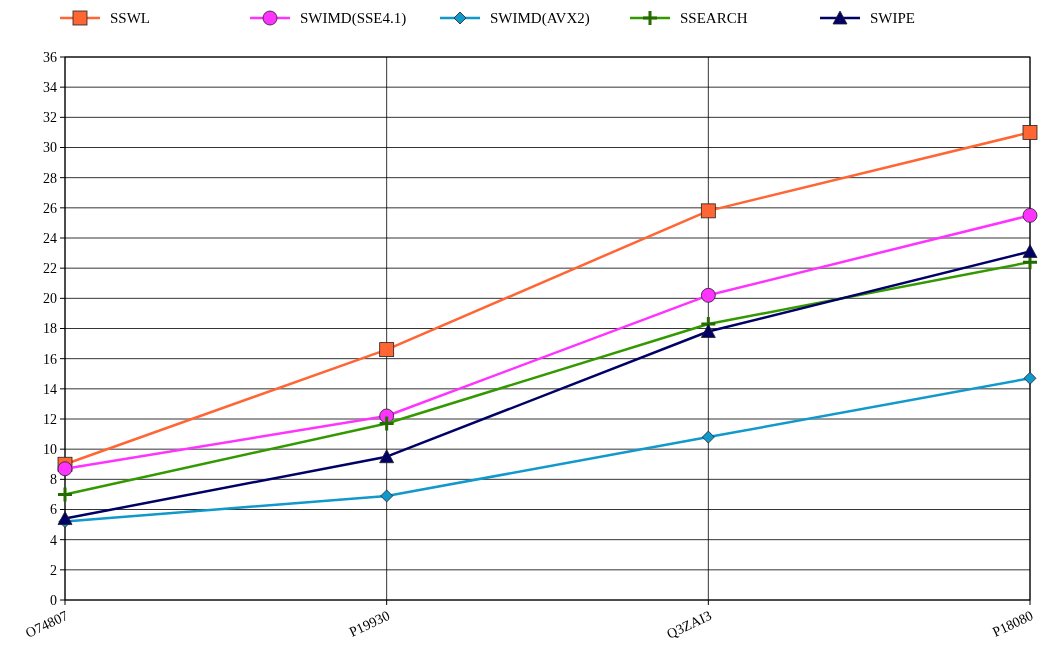 The width and height of the screenshot is (1054, 654). Describe the element at coordinates (892, 18) in the screenshot. I see `legend-label: SWIPE` at that location.